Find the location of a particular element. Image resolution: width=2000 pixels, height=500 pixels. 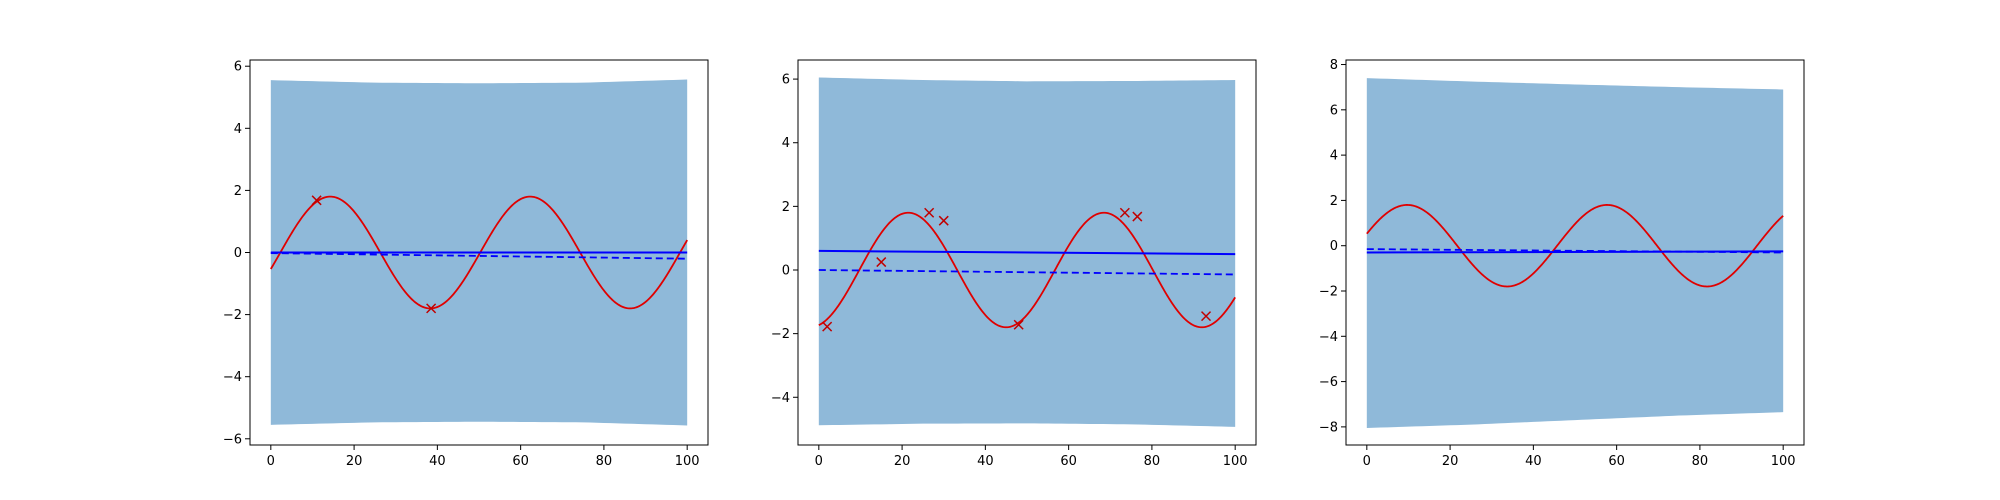

y-tick-label: −8 is located at coordinates (1328, 427).